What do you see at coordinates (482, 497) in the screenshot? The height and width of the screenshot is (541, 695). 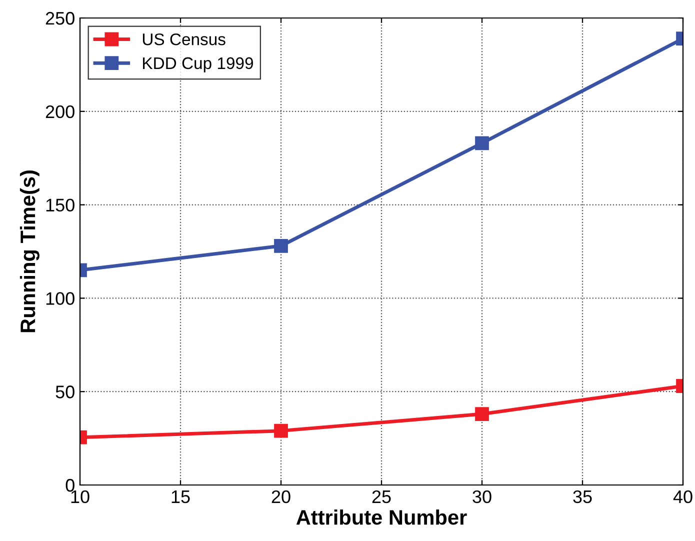 I see `x-tick-label: 30` at bounding box center [482, 497].